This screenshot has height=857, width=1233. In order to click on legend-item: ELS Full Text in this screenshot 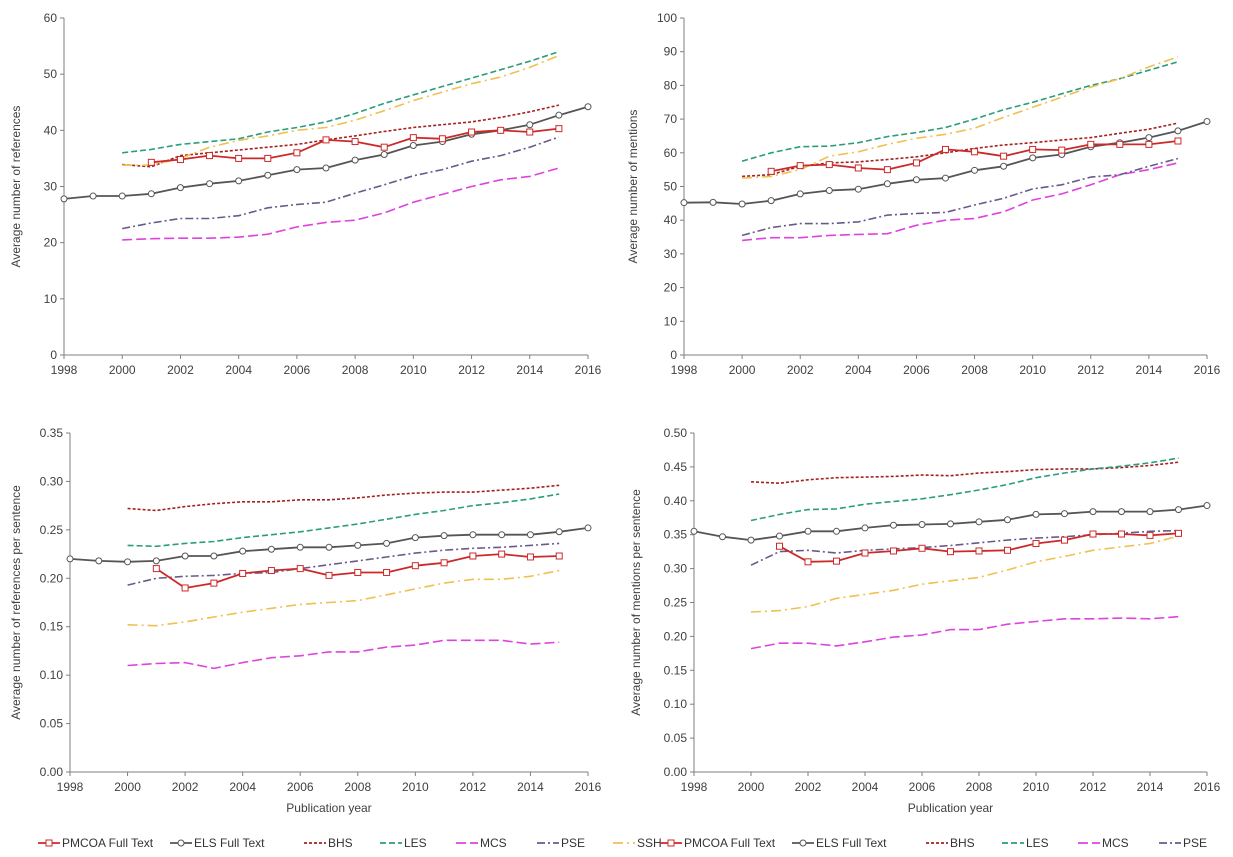, I will do `click(839, 843)`.